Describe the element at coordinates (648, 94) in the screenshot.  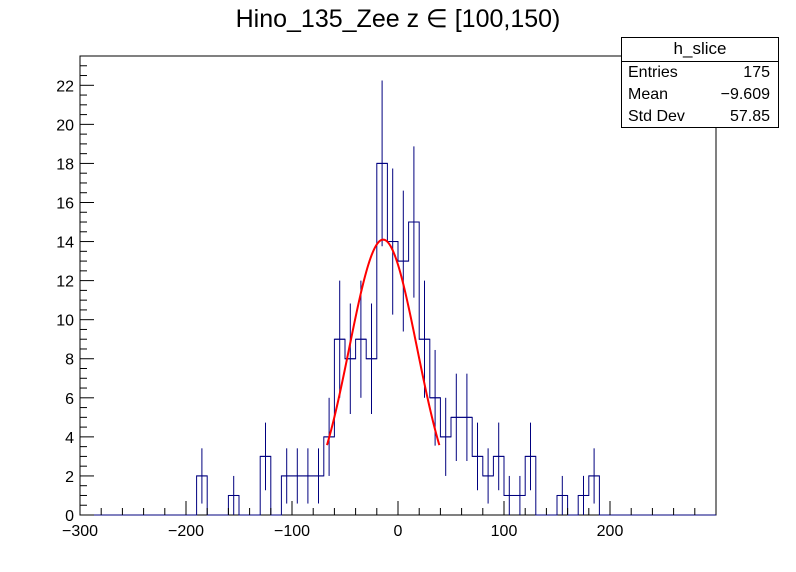
I see `stats-mean-label: Mean` at that location.